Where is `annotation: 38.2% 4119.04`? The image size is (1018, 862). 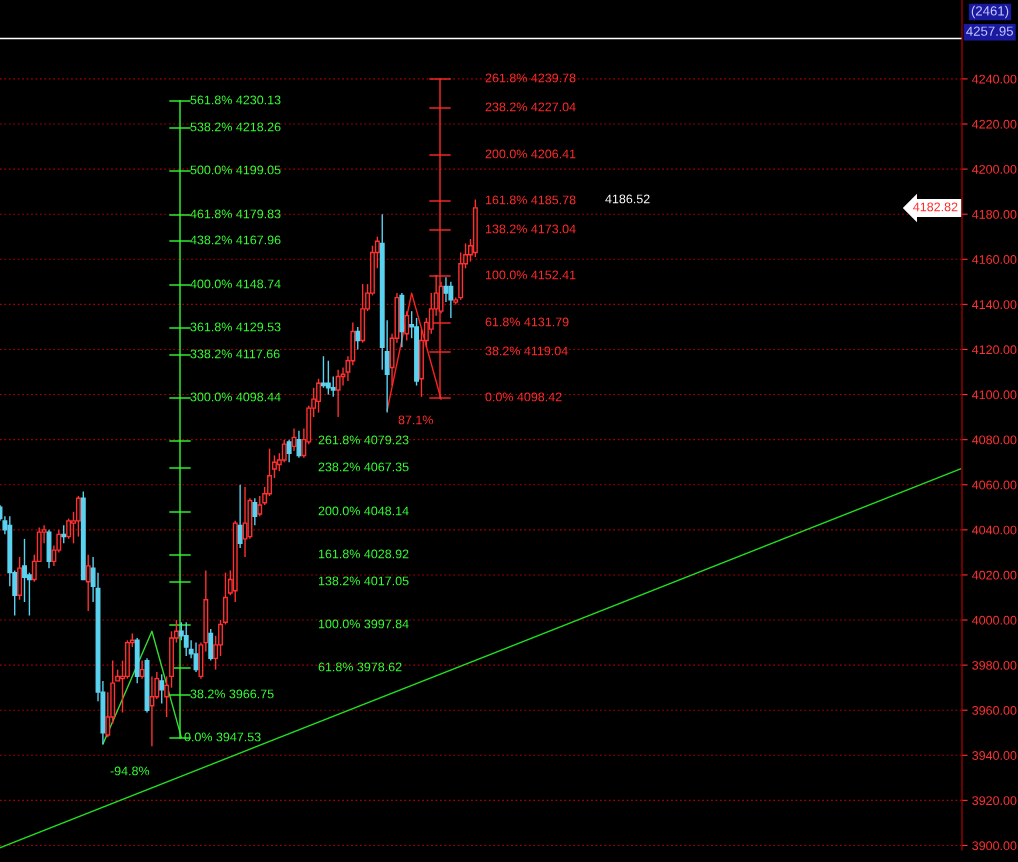
annotation: 38.2% 4119.04 is located at coordinates (526, 351).